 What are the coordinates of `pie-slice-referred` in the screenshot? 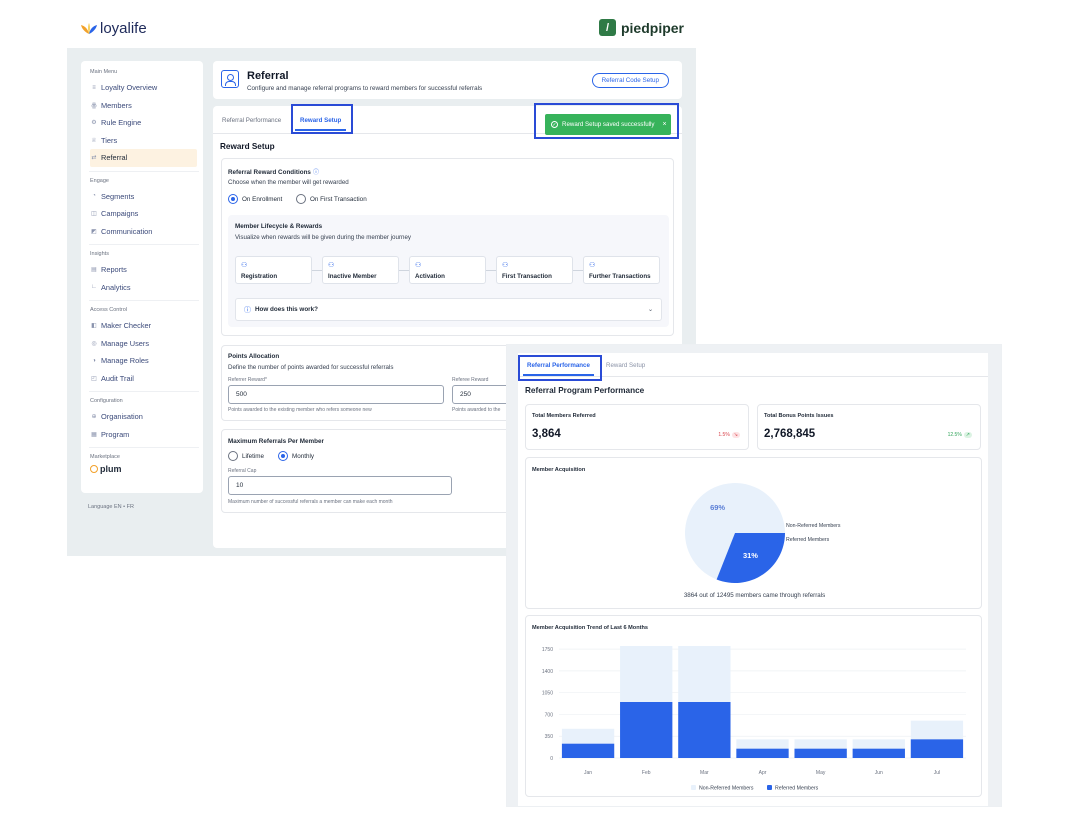 It's located at (750, 558).